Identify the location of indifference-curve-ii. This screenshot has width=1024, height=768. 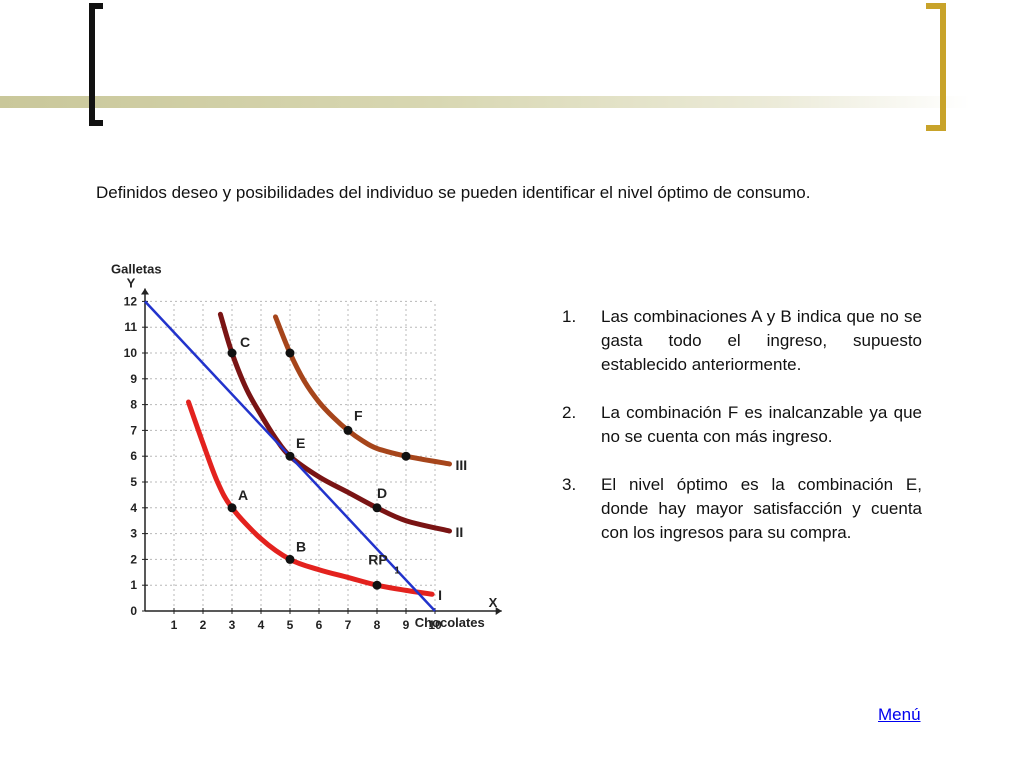
(334, 422).